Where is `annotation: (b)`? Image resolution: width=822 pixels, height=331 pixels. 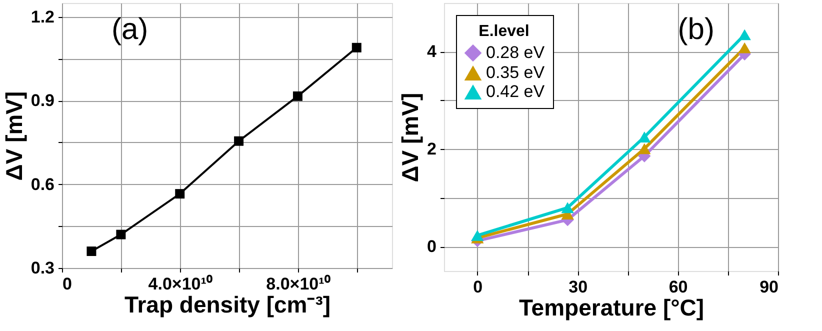
annotation: (b) is located at coordinates (696, 29).